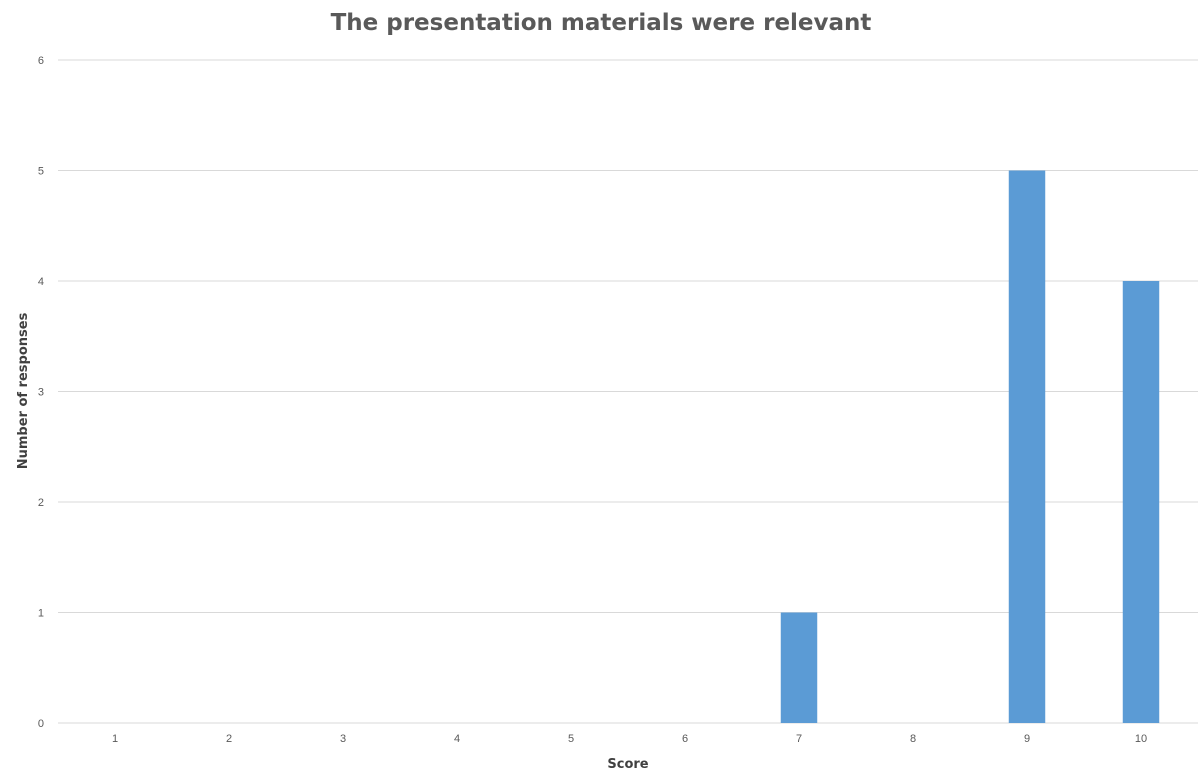  I want to click on y-tick-label: 6, so click(41, 61).